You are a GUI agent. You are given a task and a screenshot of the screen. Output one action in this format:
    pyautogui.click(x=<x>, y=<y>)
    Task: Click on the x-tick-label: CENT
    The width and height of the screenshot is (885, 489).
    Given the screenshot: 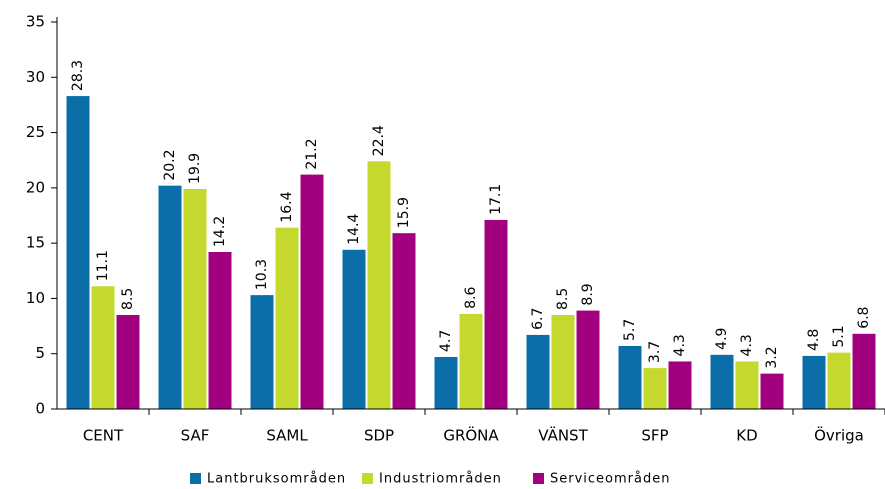 What is the action you would take?
    pyautogui.click(x=103, y=436)
    